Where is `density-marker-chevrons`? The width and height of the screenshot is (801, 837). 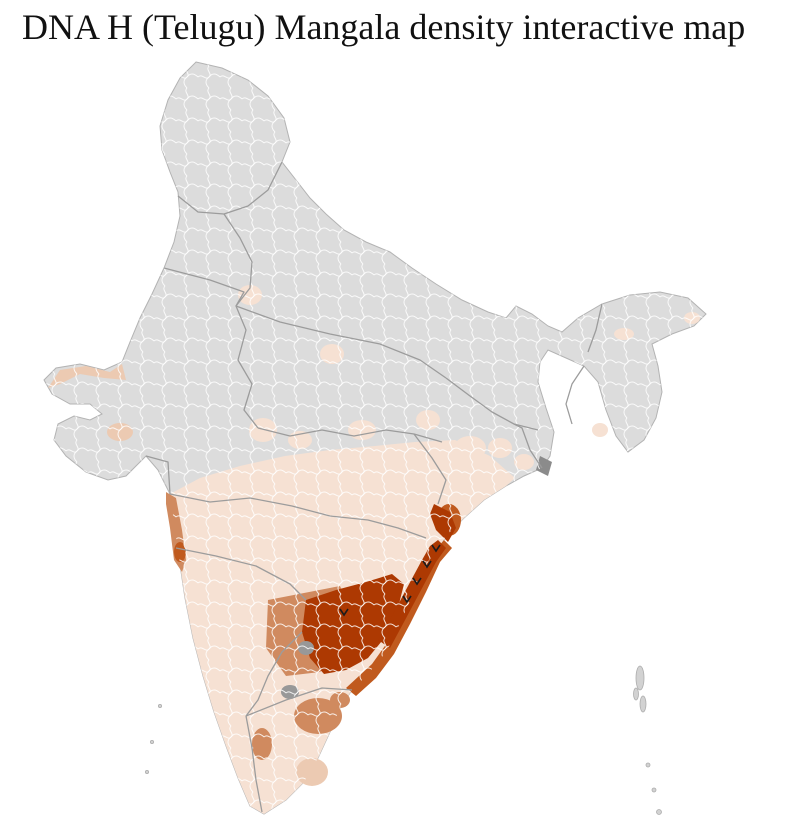 density-marker-chevrons is located at coordinates (390, 580).